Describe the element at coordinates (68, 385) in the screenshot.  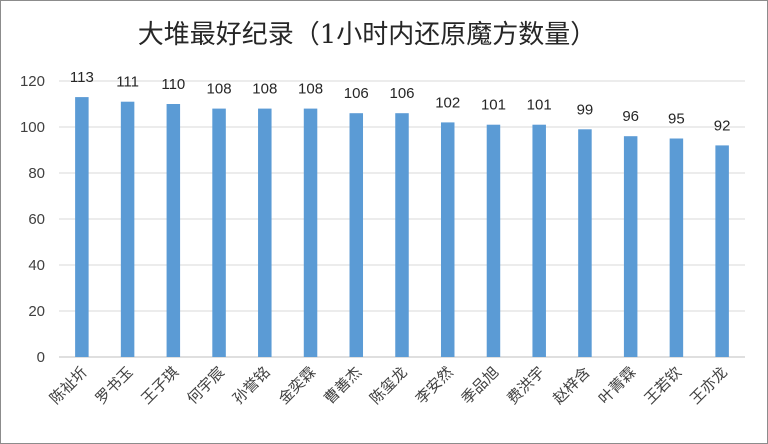
I see `x-tick-label: 陈祉圻` at that location.